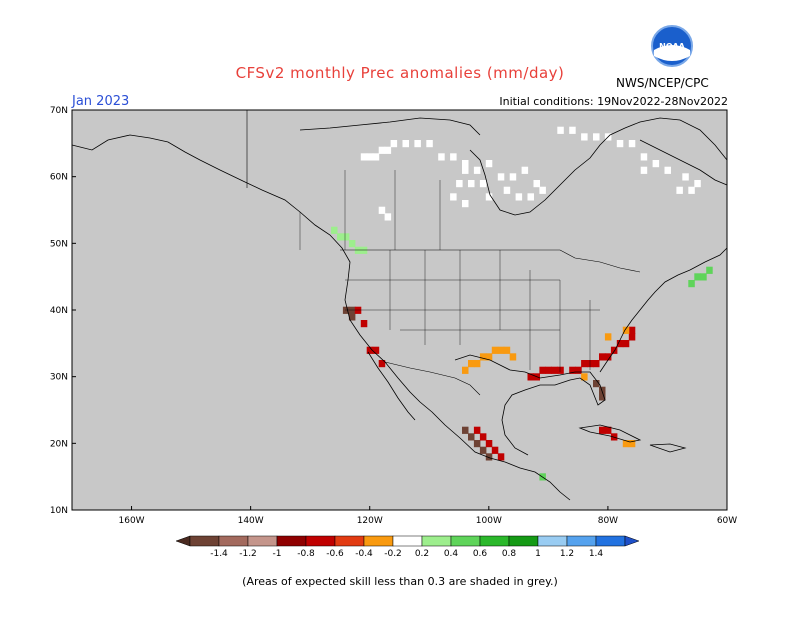  I want to click on arctic-coastline, so click(390, 126).